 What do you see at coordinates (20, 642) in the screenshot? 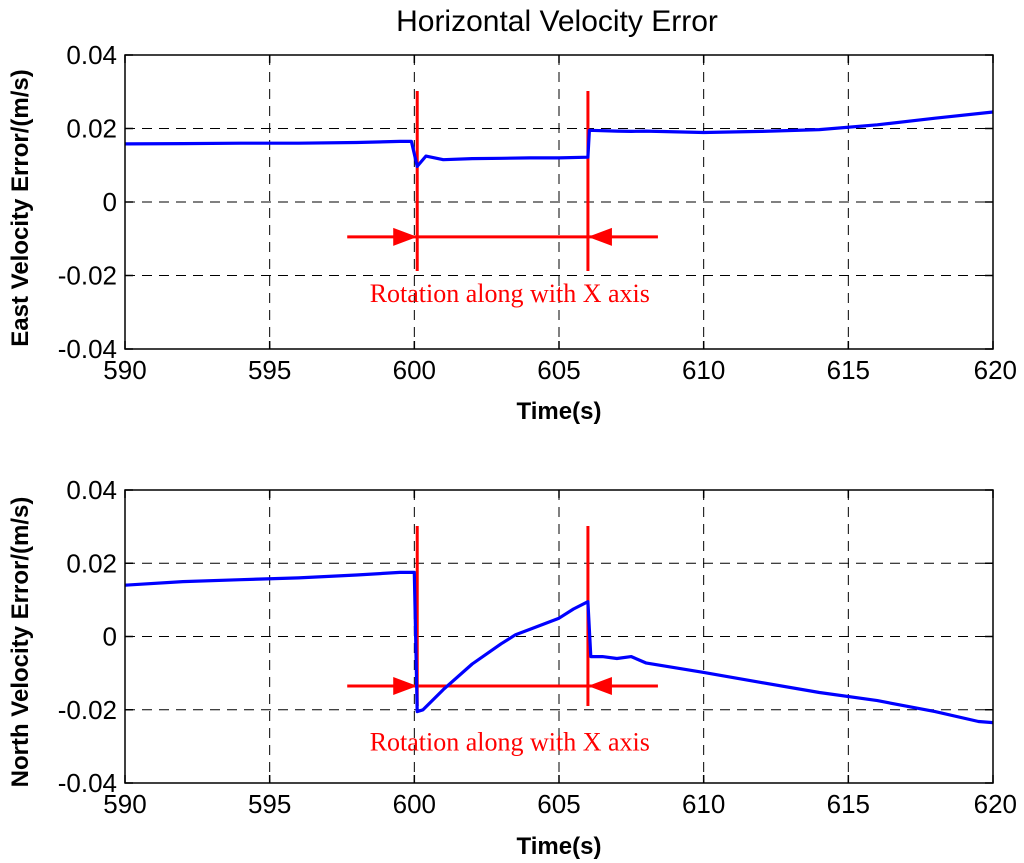
I see `y-axis-label: North Velocity Error/(m/s)` at bounding box center [20, 642].